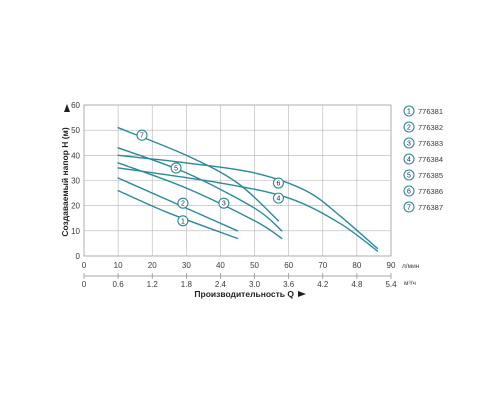  I want to click on x-tick-label-primary: 50, so click(254, 265).